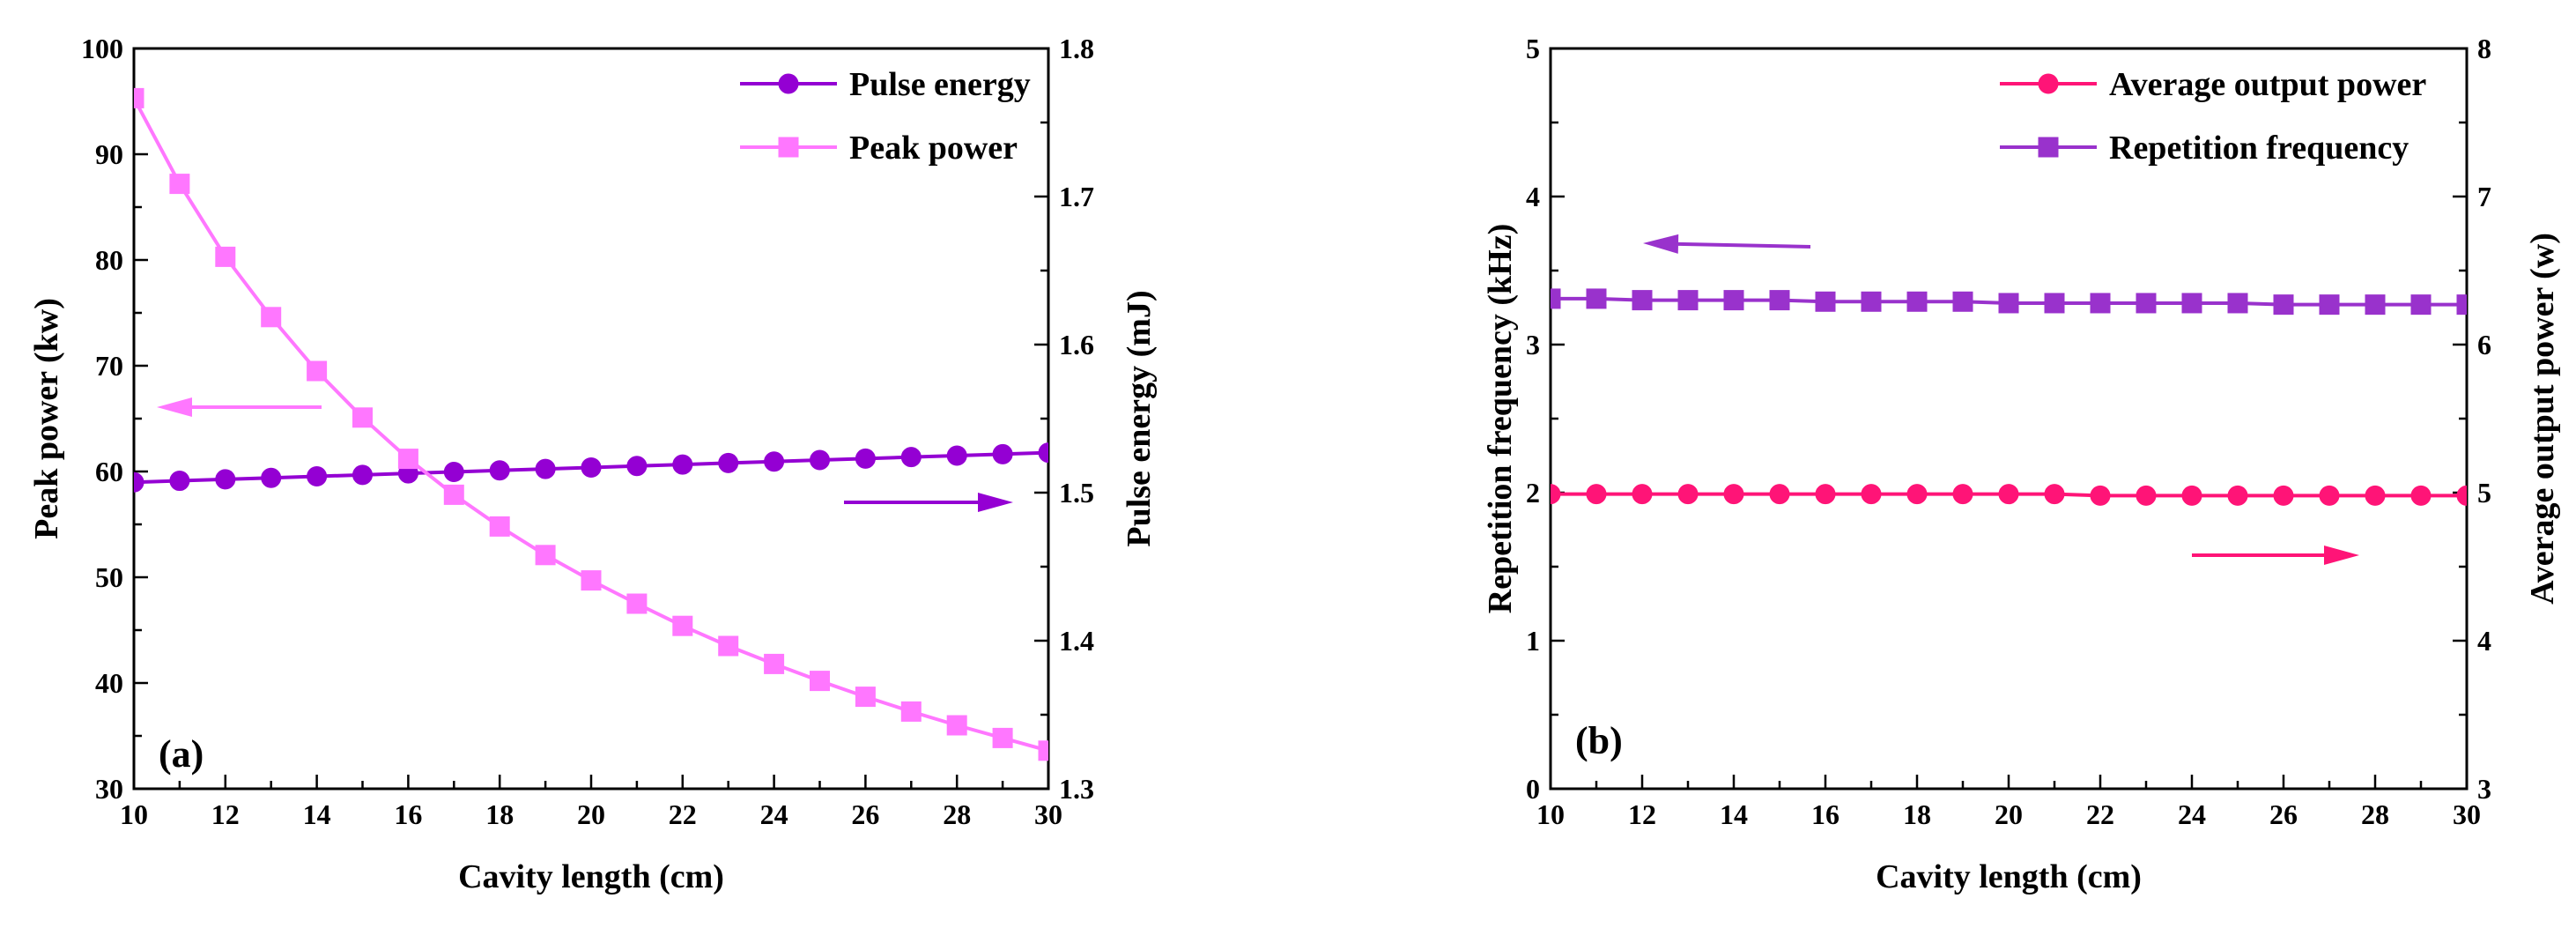 The width and height of the screenshot is (2576, 928). What do you see at coordinates (1533, 344) in the screenshot?
I see `y-left-tick-label: 3` at bounding box center [1533, 344].